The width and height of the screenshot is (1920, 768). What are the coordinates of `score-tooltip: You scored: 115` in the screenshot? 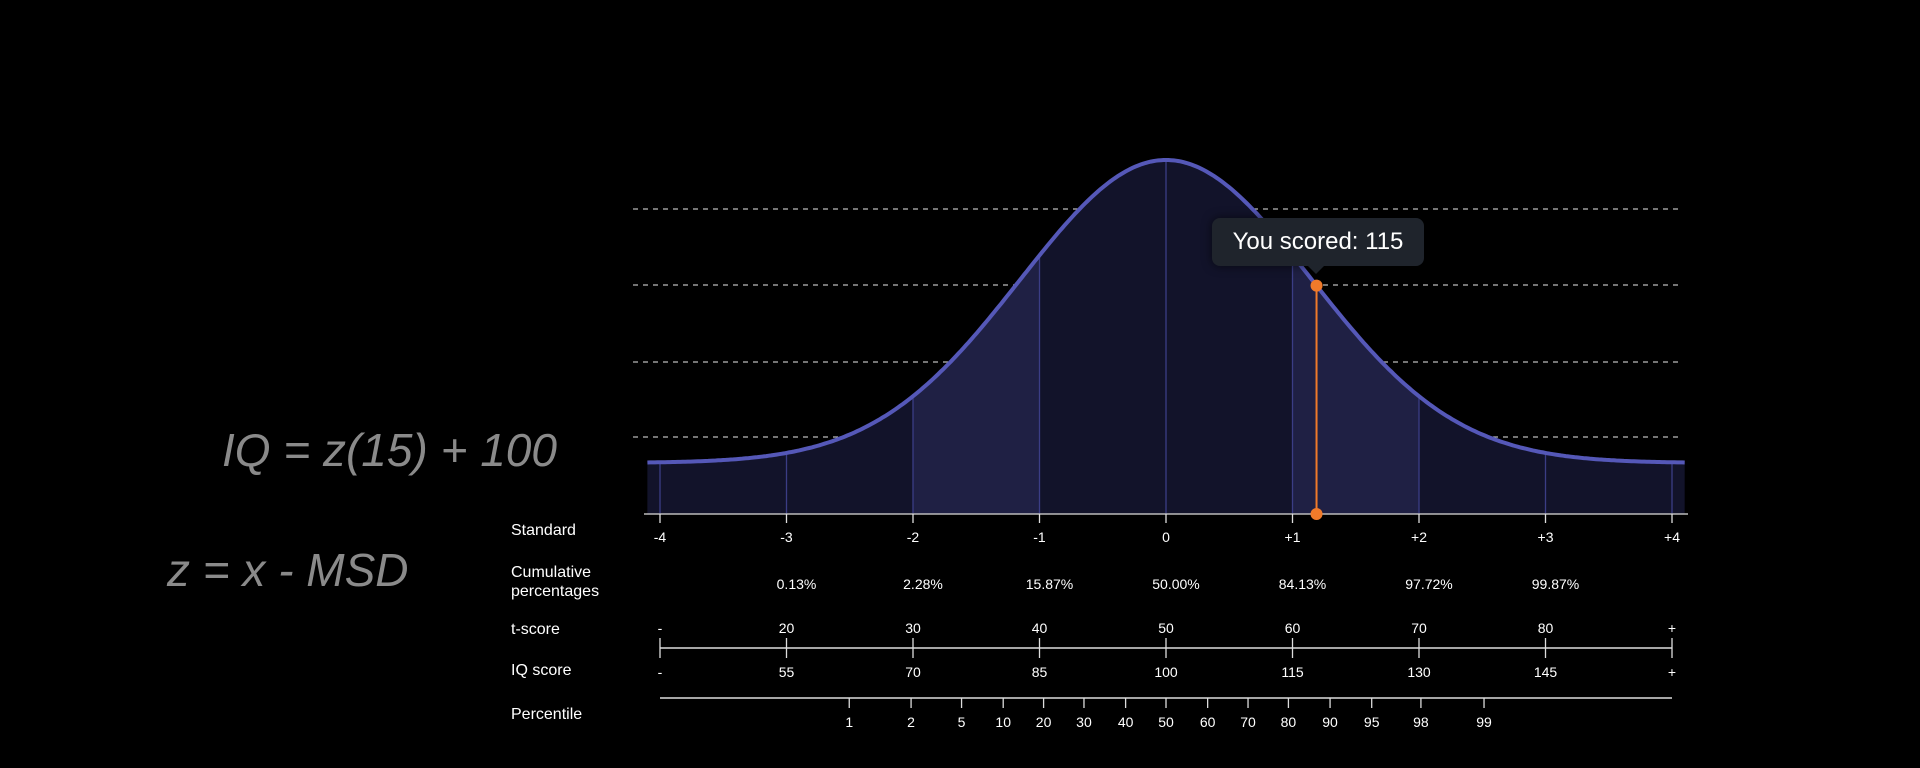 It's located at (1318, 246).